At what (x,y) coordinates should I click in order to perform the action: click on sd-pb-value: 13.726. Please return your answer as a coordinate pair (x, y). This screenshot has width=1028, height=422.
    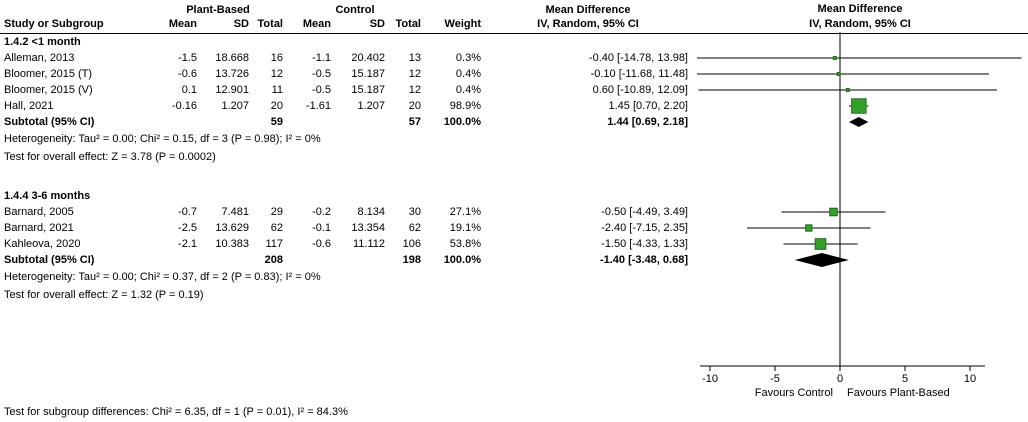
    Looking at the image, I should click on (232, 74).